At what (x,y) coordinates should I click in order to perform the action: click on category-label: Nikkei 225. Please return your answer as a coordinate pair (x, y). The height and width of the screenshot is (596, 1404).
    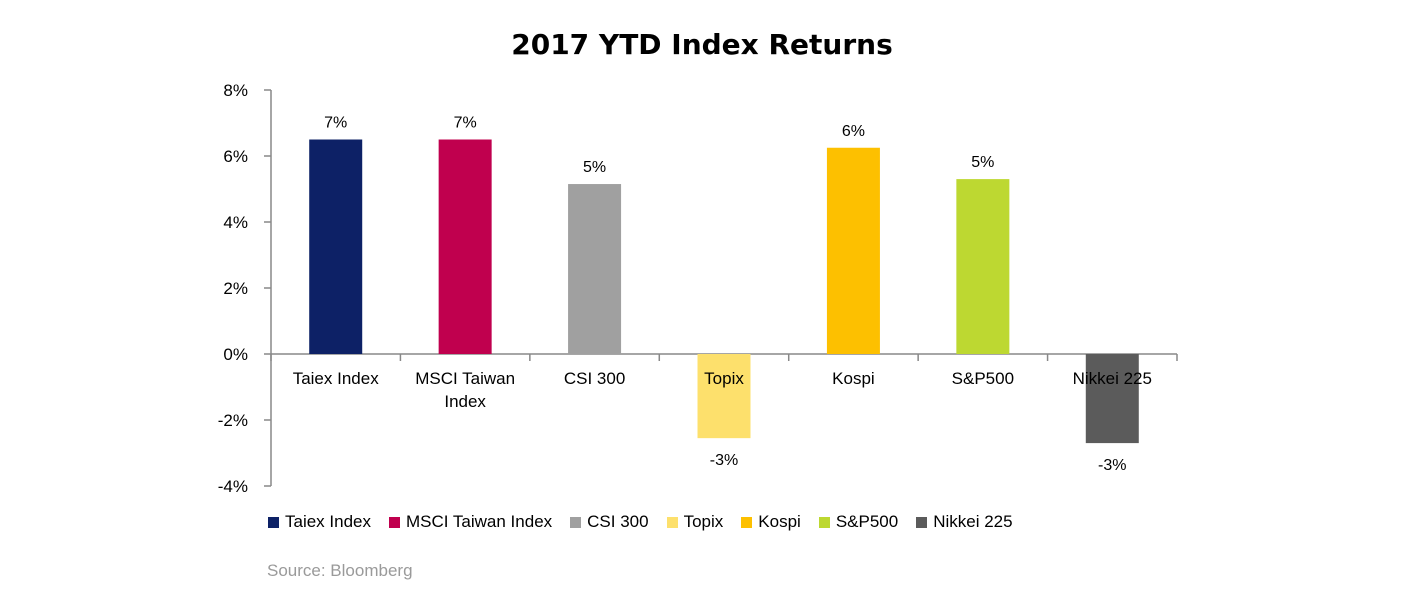
    Looking at the image, I should click on (1112, 378).